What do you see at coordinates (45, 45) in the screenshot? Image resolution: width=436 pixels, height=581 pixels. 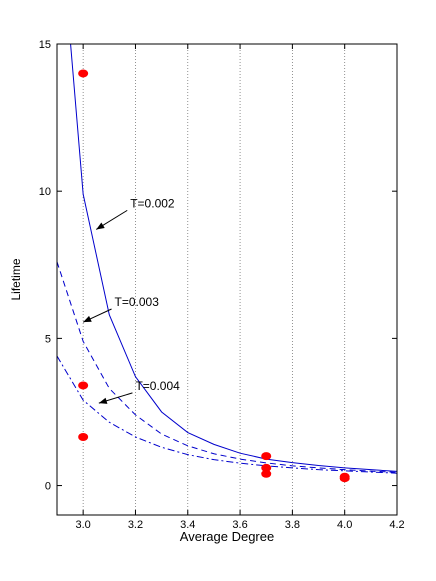 I see `y-tick-label: 15` at bounding box center [45, 45].